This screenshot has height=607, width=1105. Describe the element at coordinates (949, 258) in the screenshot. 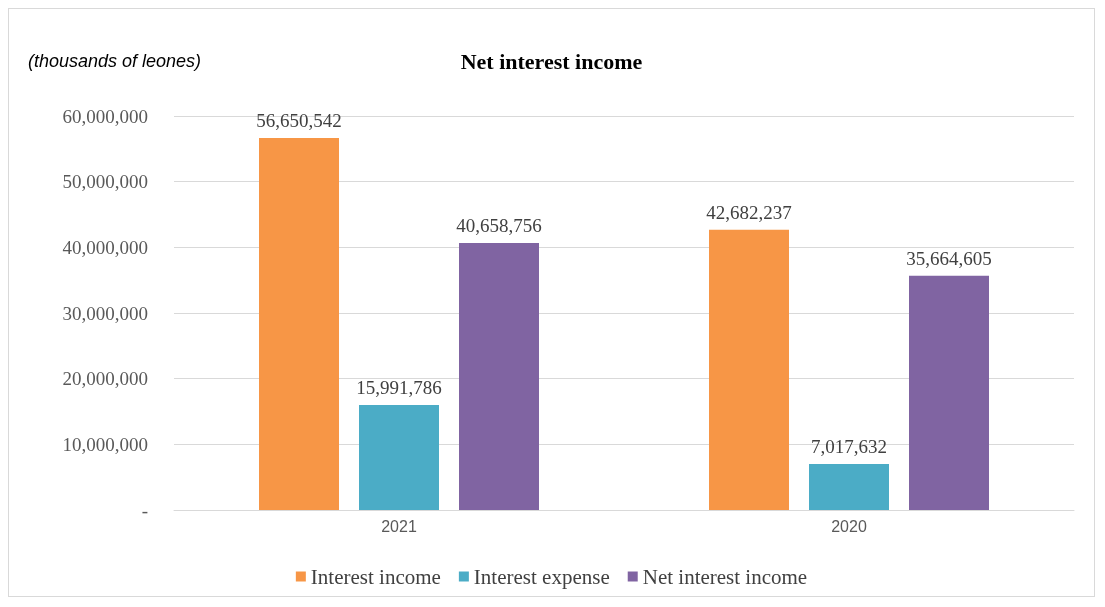

I see `data-label: 35,664,605` at that location.